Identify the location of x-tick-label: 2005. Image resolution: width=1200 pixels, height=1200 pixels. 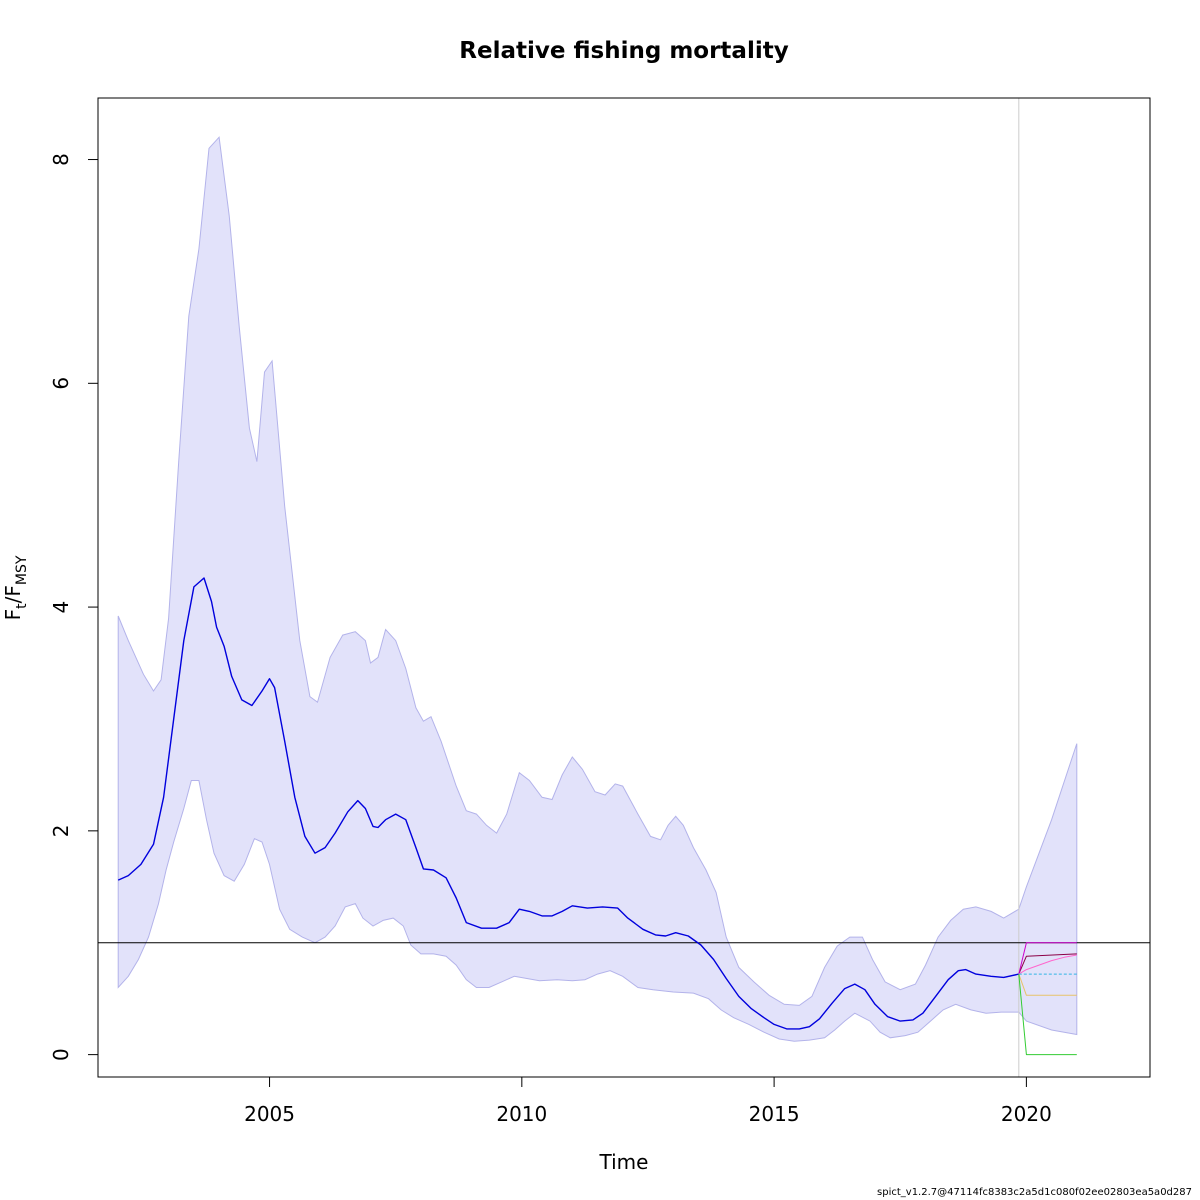
(269, 1114).